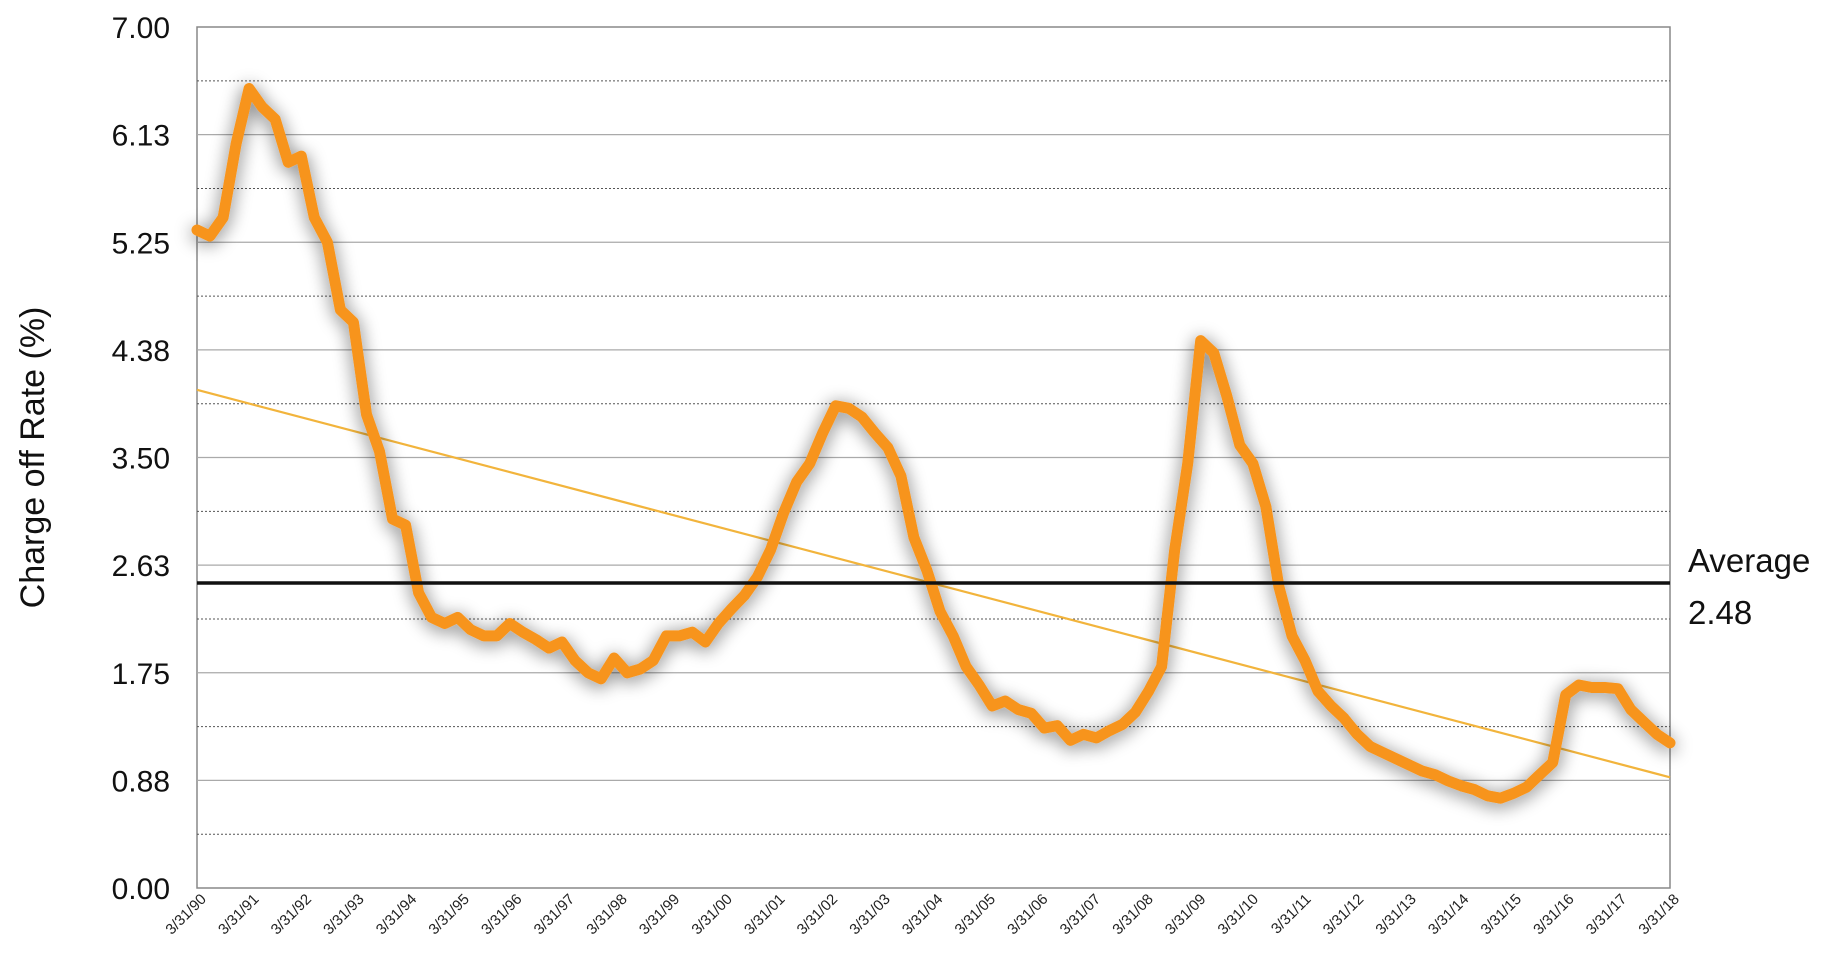 The image size is (1843, 971). What do you see at coordinates (764, 914) in the screenshot?
I see `x-tick-label: 3/31/01` at bounding box center [764, 914].